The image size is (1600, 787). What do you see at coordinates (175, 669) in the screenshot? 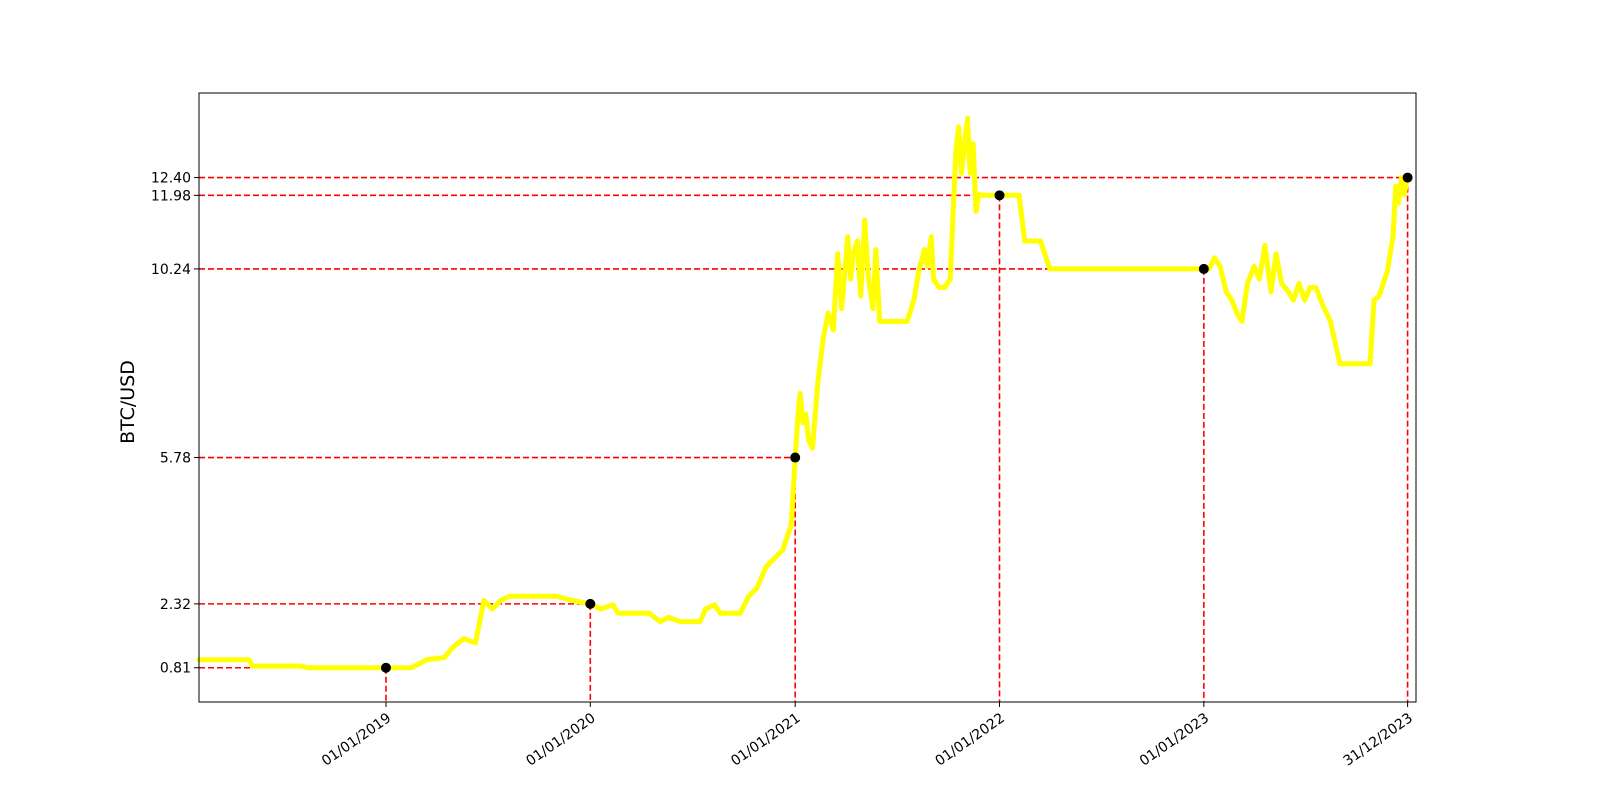
I see `y-tick-label-0: 0.81` at bounding box center [175, 669].